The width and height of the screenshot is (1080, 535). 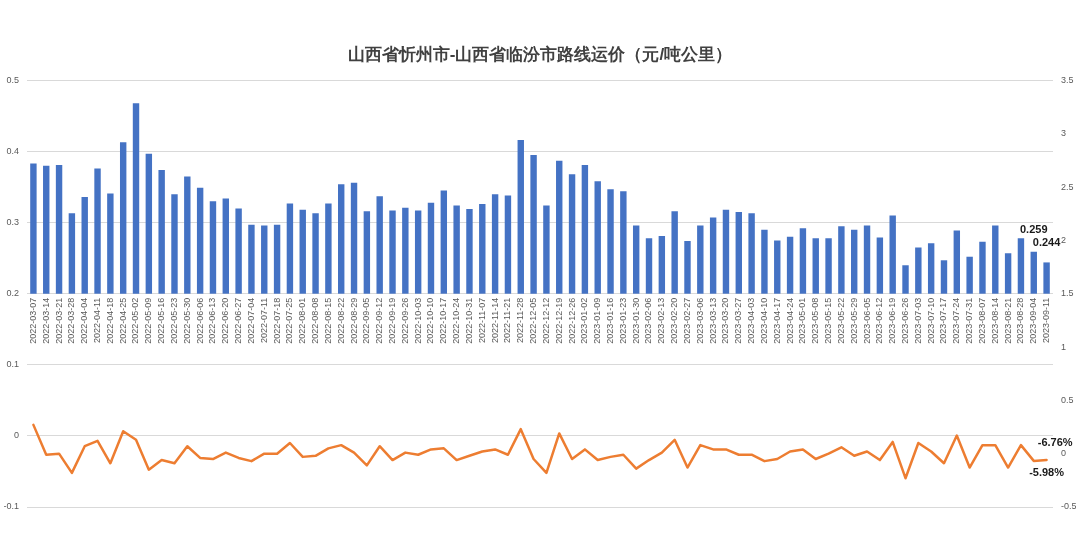 What do you see at coordinates (417, 320) in the screenshot?
I see `x-tick-label: 2022-10-03` at bounding box center [417, 320].